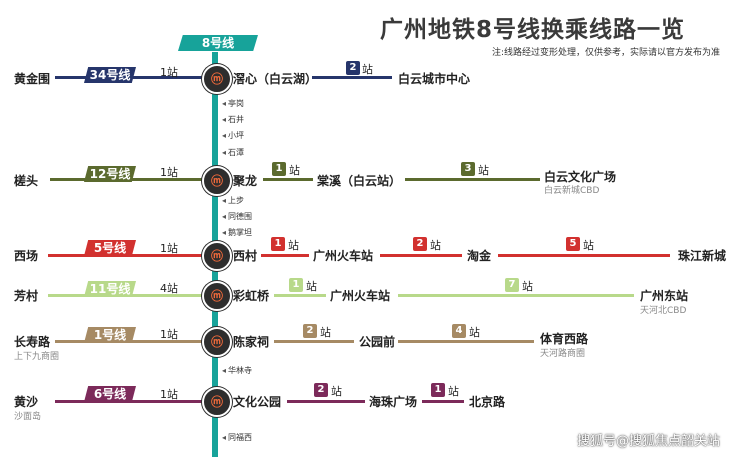 This screenshot has height=457, width=740. Describe the element at coordinates (533, 30) in the screenshot. I see `page-title: 广州地铁8号线换乘线路一览` at that location.